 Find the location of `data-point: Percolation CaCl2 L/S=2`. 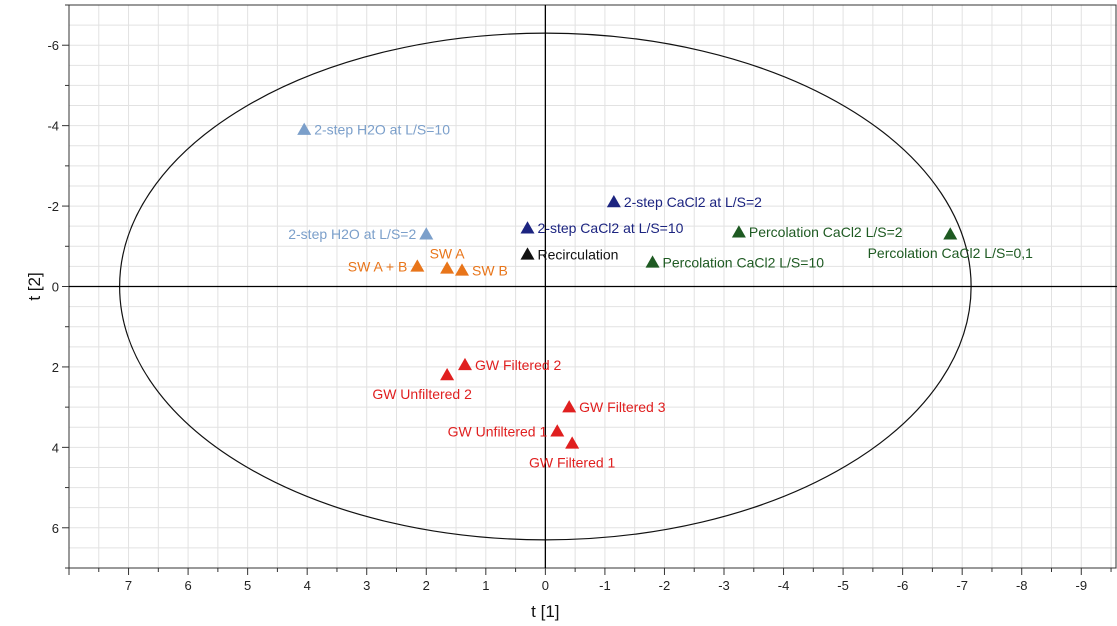

data-point: Percolation CaCl2 L/S=2 is located at coordinates (817, 232).